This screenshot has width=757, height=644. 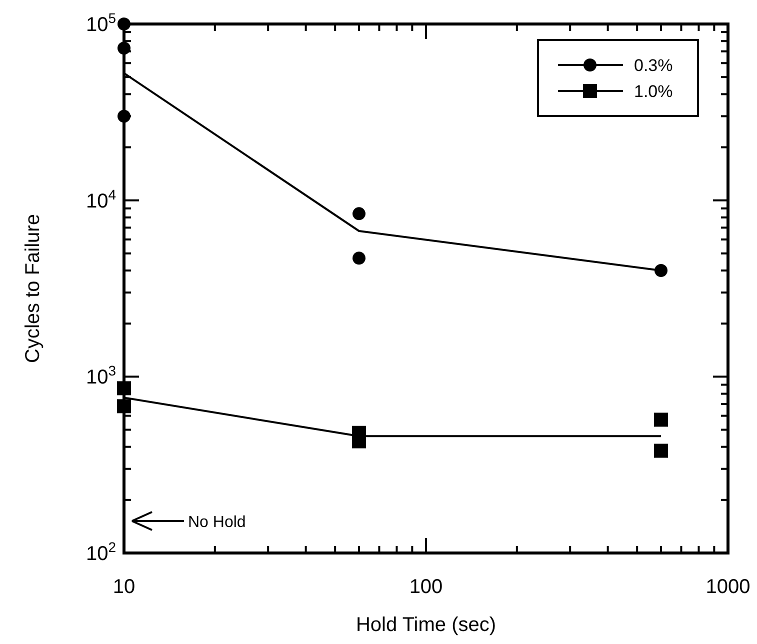 I want to click on legend-label: 1.0%, so click(x=653, y=91).